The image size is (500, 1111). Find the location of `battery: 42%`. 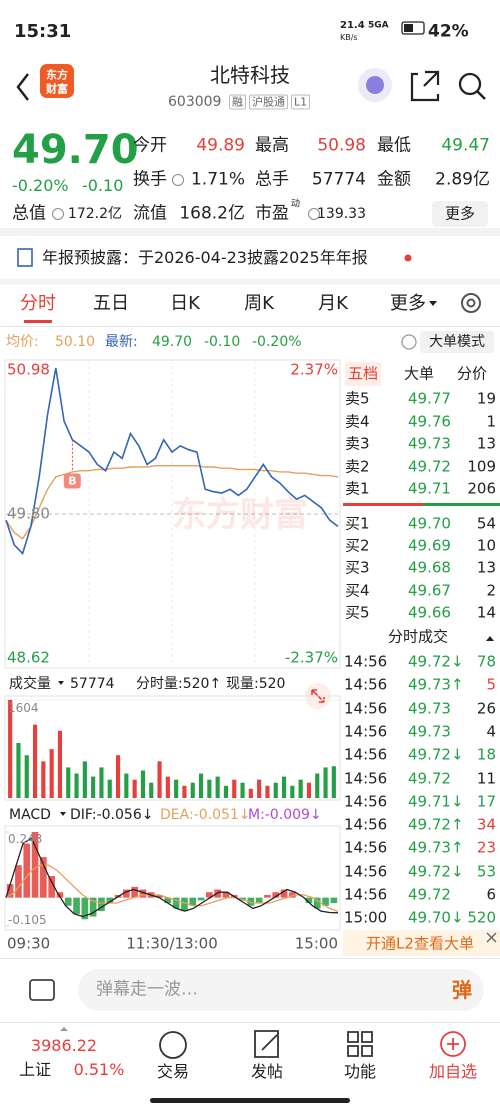

battery: 42% is located at coordinates (448, 31).